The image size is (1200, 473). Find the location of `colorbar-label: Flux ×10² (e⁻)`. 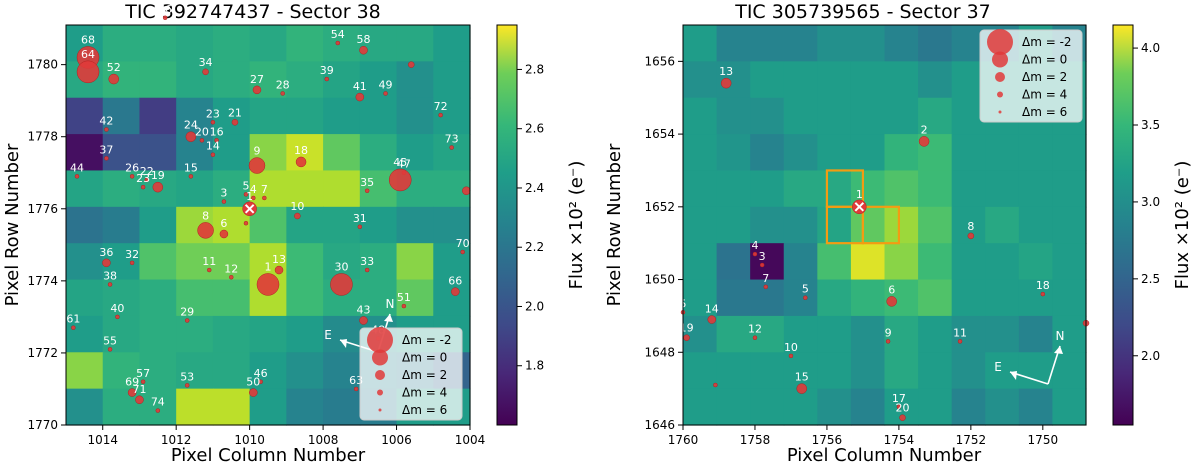

colorbar-label: Flux ×10² (e⁻) is located at coordinates (1182, 225).